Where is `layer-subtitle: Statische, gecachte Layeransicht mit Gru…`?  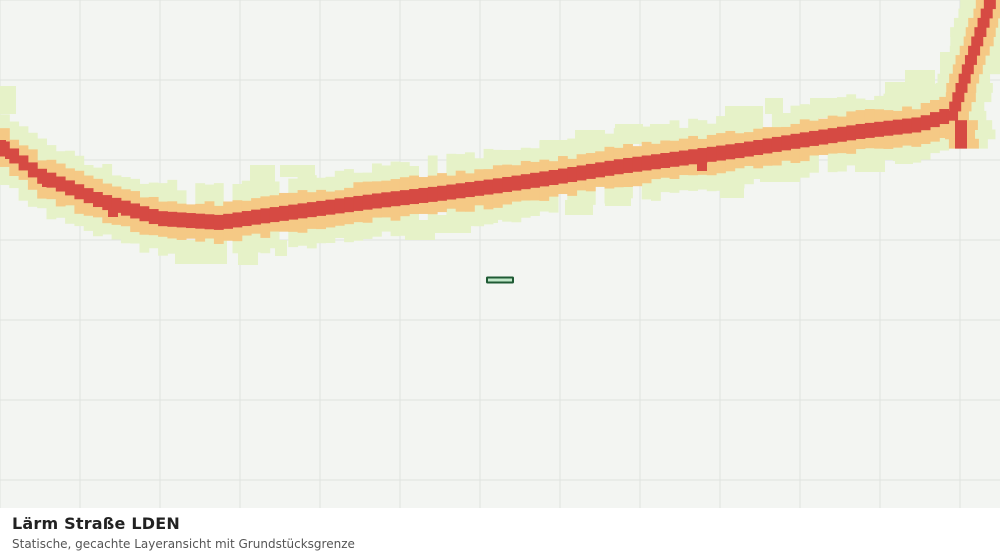
layer-subtitle: Statische, gecachte Layeransicht mit Gru… is located at coordinates (183, 544).